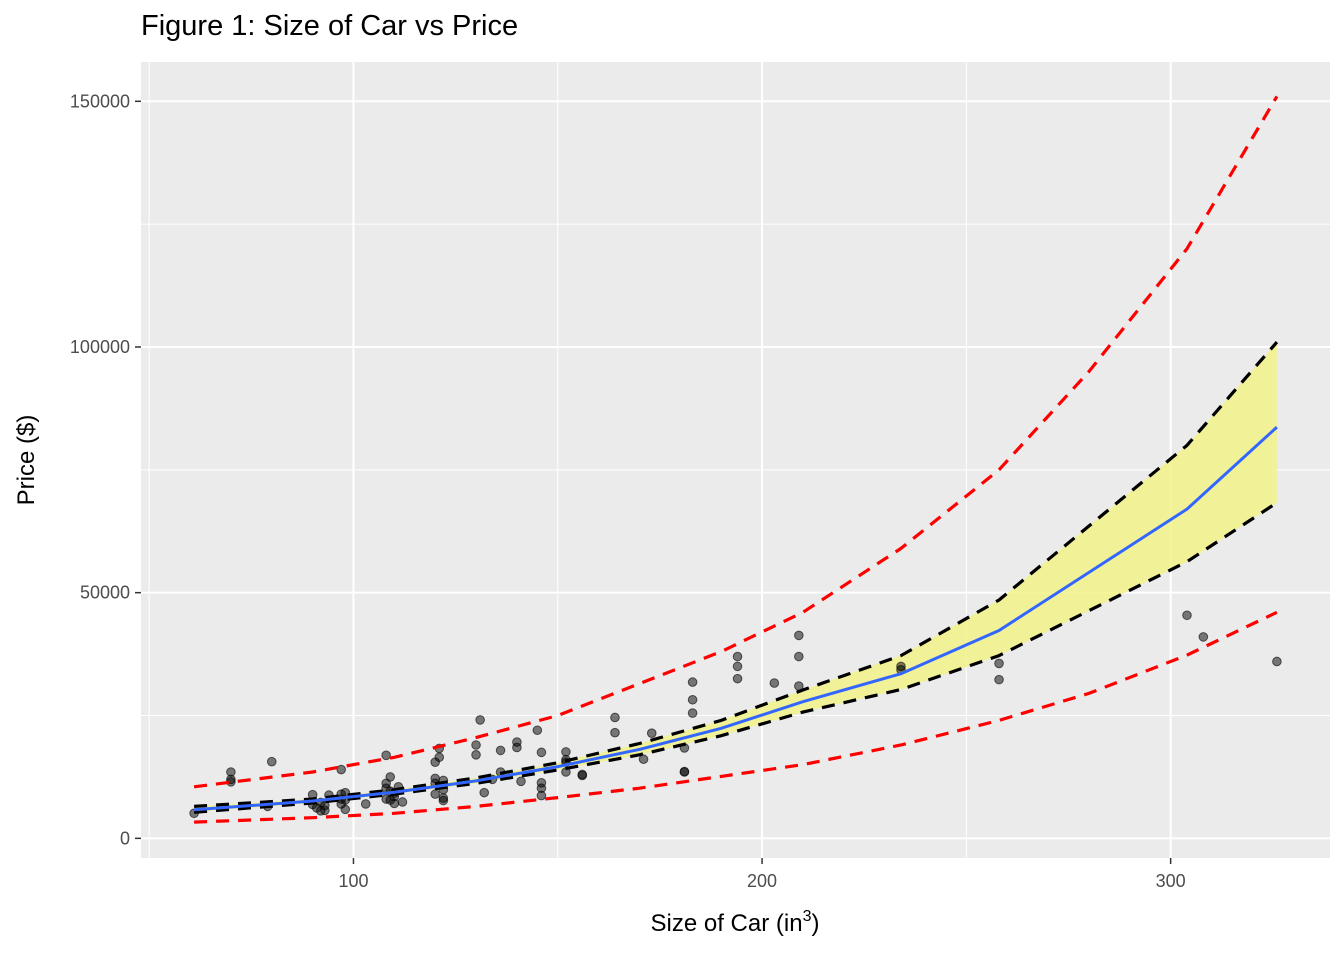 The width and height of the screenshot is (1344, 960). What do you see at coordinates (815, 923) in the screenshot?
I see `x-axis-title-close: )` at bounding box center [815, 923].